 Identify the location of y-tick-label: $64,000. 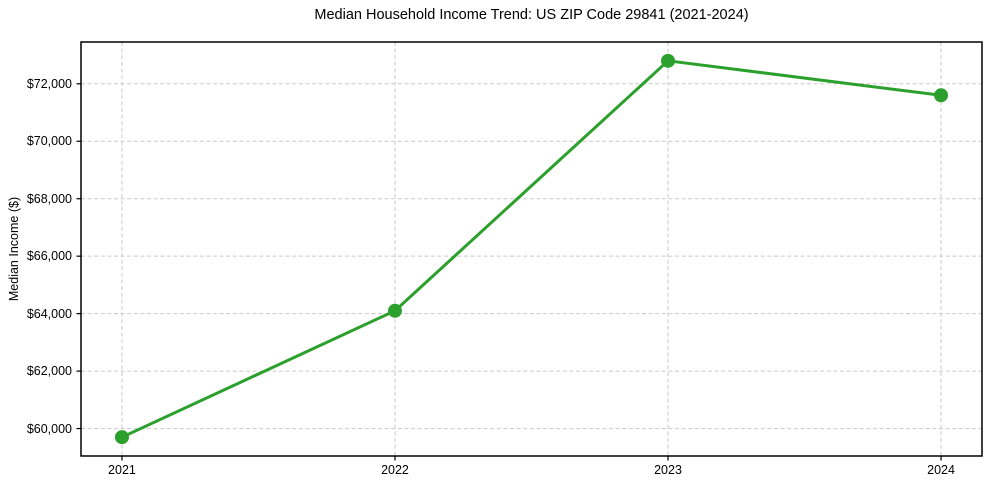
(49, 313).